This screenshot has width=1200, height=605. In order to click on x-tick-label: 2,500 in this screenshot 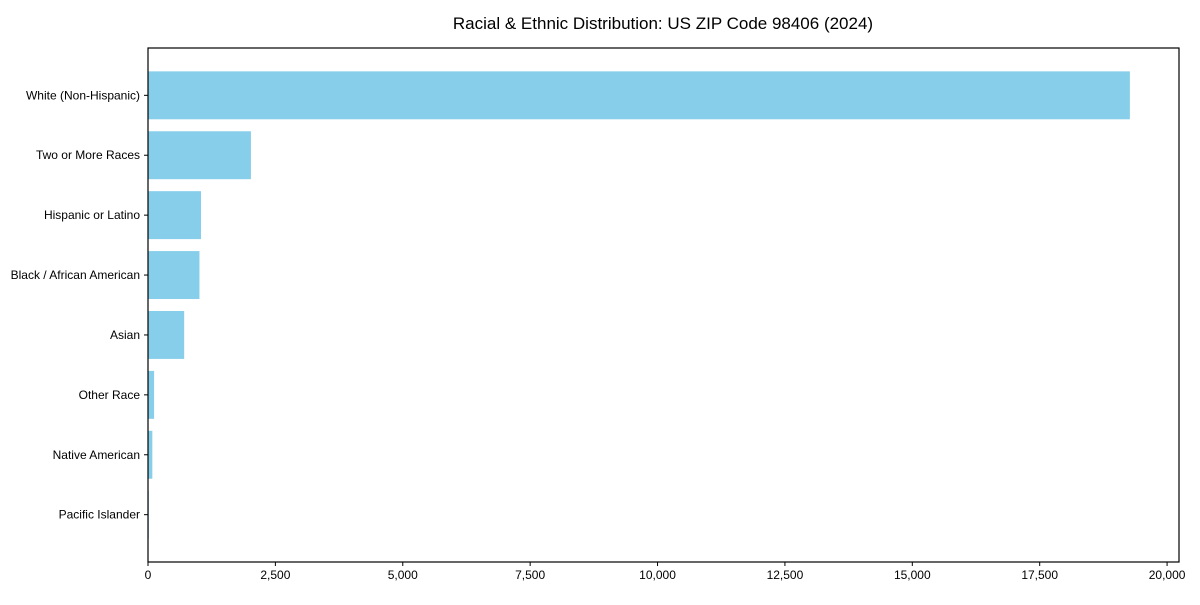, I will do `click(275, 575)`.